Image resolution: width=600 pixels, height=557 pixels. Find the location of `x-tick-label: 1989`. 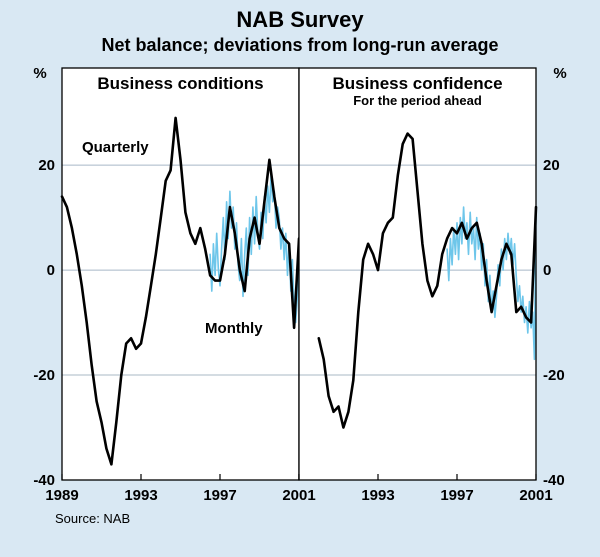

x-tick-label: 1989 is located at coordinates (61, 495).